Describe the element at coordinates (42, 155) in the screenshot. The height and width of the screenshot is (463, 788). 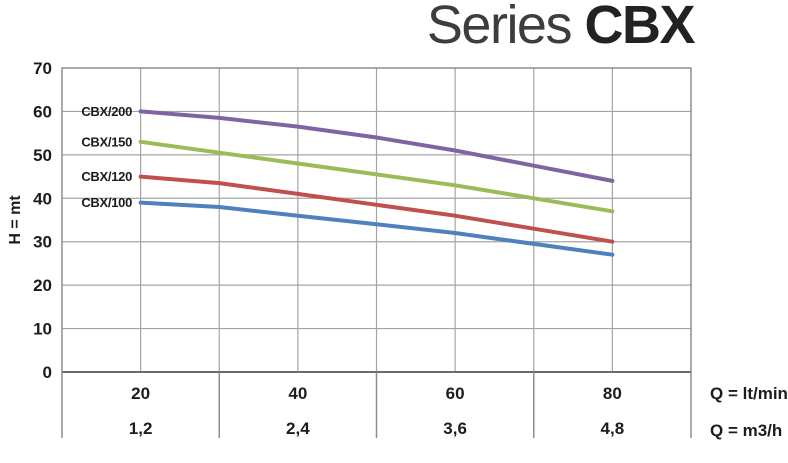
I see `y-tick-50: 50` at that location.